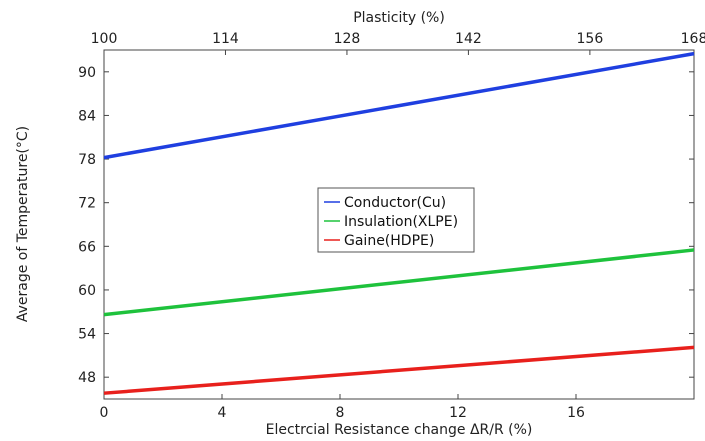  I want to click on y-tick-label: 66, so click(87, 247).